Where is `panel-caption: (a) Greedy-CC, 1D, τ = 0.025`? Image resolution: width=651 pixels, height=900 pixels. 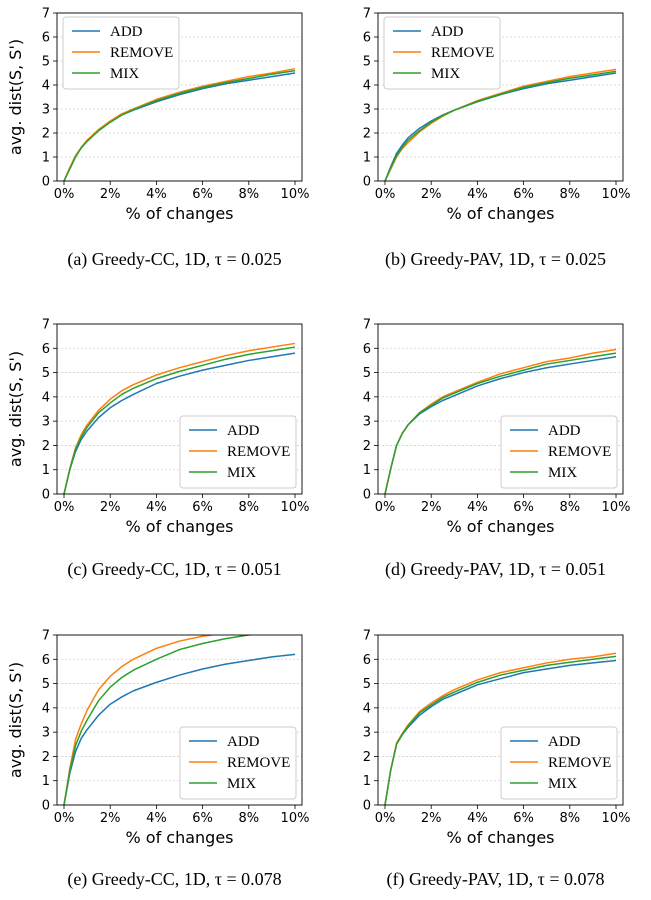
panel-caption: (a) Greedy-CC, 1D, τ = 0.025 is located at coordinates (174, 259).